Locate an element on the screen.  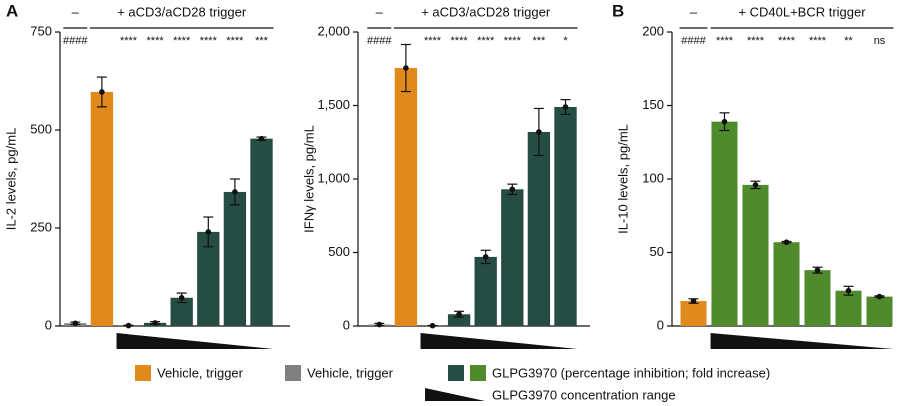
y-axis-label: IFNγ levels, pg/mL is located at coordinates (308, 179).